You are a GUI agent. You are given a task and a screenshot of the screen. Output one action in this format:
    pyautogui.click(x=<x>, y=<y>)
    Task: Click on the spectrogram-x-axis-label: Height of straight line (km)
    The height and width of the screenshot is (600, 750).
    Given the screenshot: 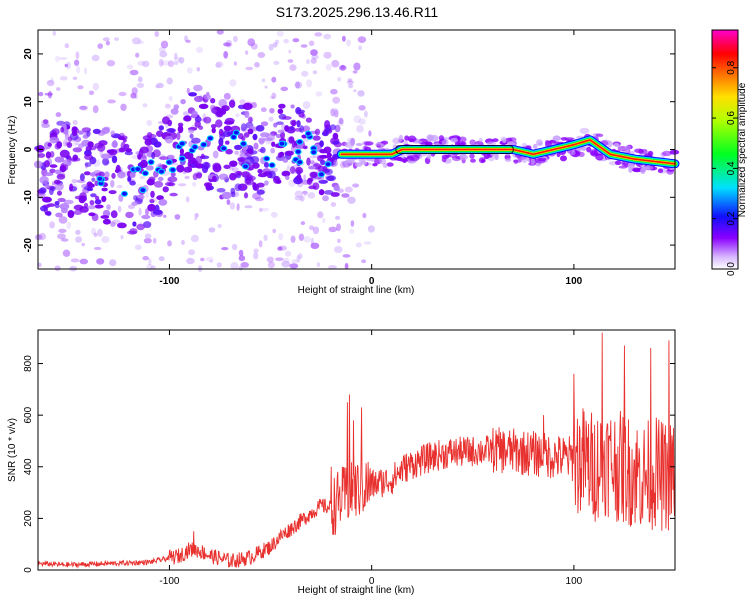 What is the action you would take?
    pyautogui.click(x=356, y=290)
    